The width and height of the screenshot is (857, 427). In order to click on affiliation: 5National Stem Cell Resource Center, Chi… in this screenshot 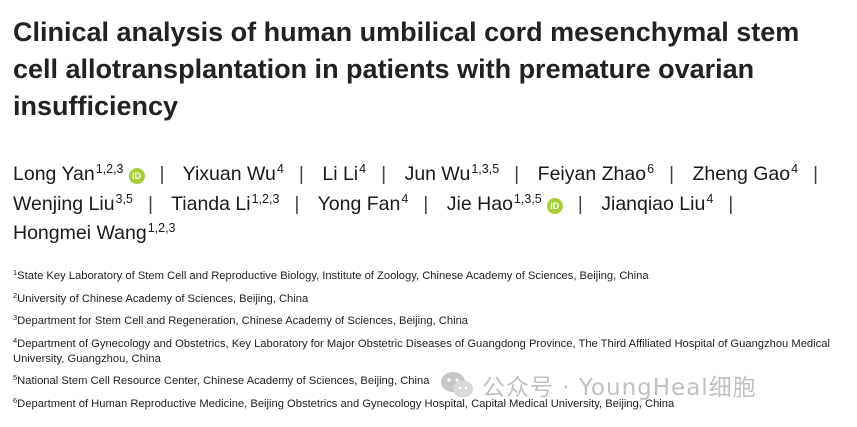, I will do `click(221, 380)`.